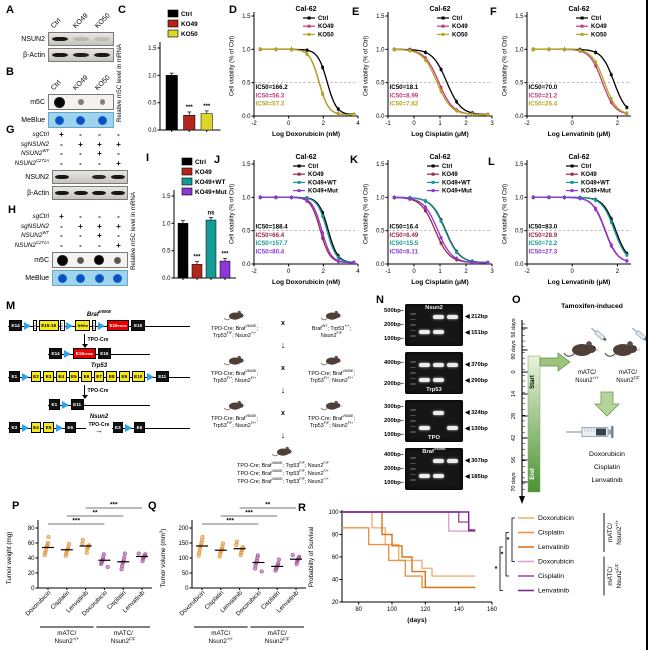 The image size is (650, 650). Describe the element at coordinates (234, 377) in the screenshot. I see `genotype-text: TPO-Cre; BrafV600E; Trp53F/+; Nsun2F/+` at that location.